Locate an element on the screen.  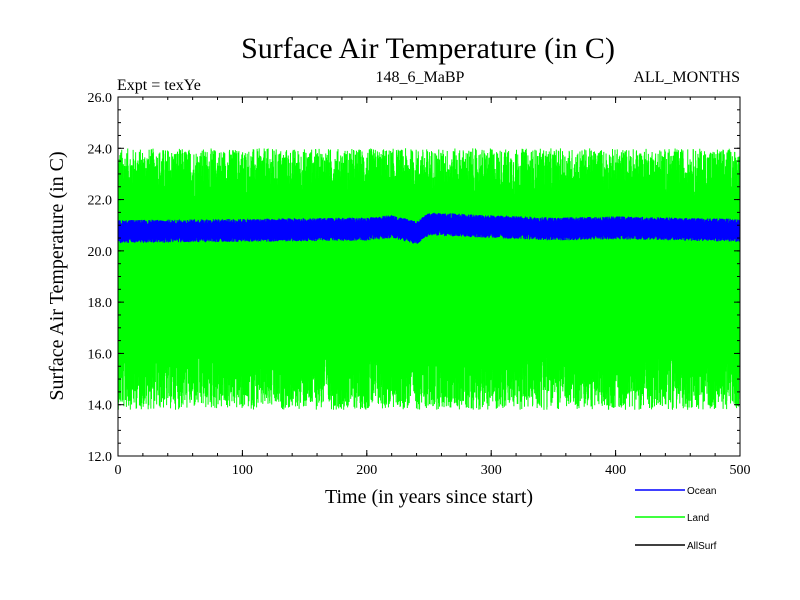
chart-title: Surface Air Temperature (in C) is located at coordinates (428, 48).